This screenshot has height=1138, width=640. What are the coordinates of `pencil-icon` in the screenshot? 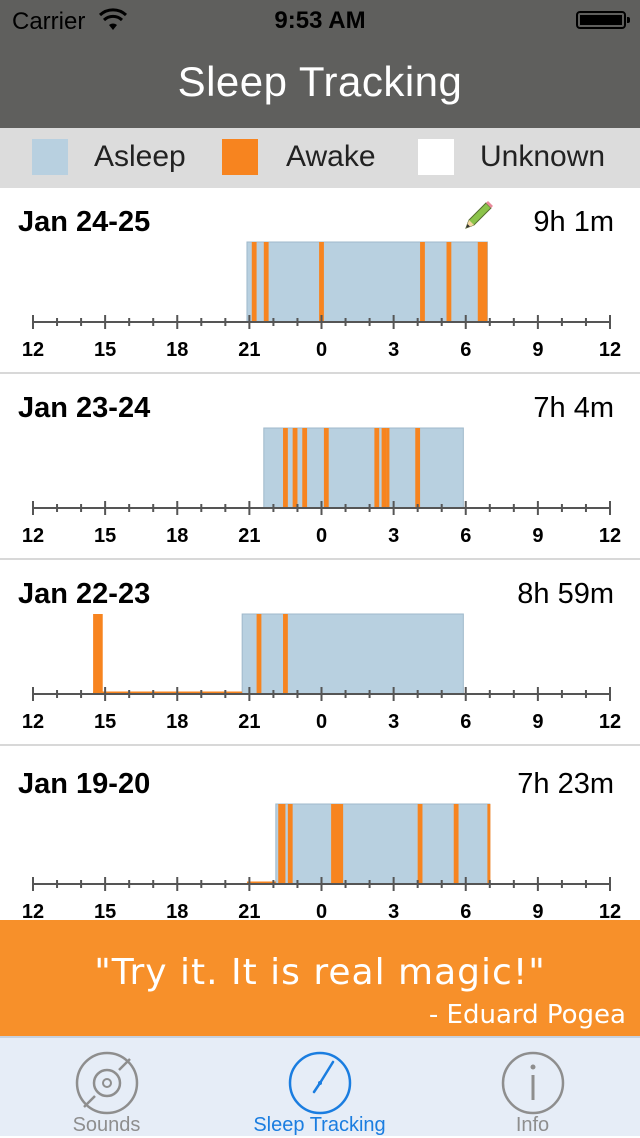 It's located at (478, 216).